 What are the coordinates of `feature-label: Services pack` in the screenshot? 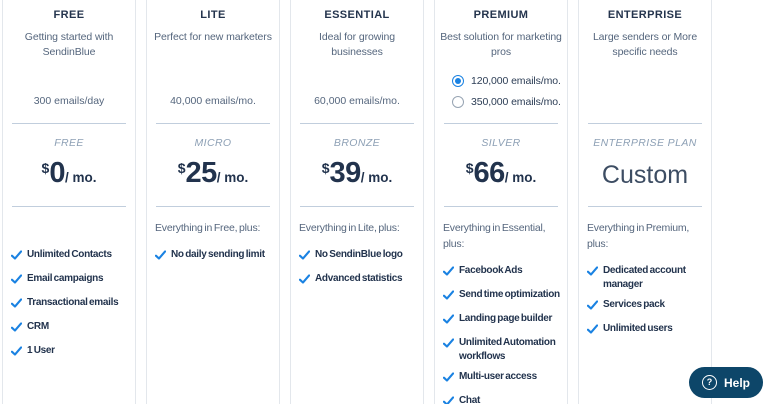 It's located at (634, 304).